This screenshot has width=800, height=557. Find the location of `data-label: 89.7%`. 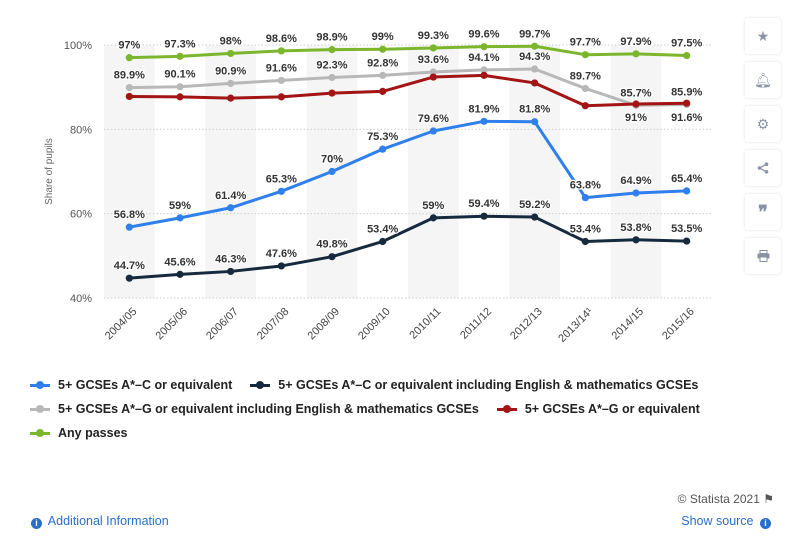

data-label: 89.7% is located at coordinates (585, 76).